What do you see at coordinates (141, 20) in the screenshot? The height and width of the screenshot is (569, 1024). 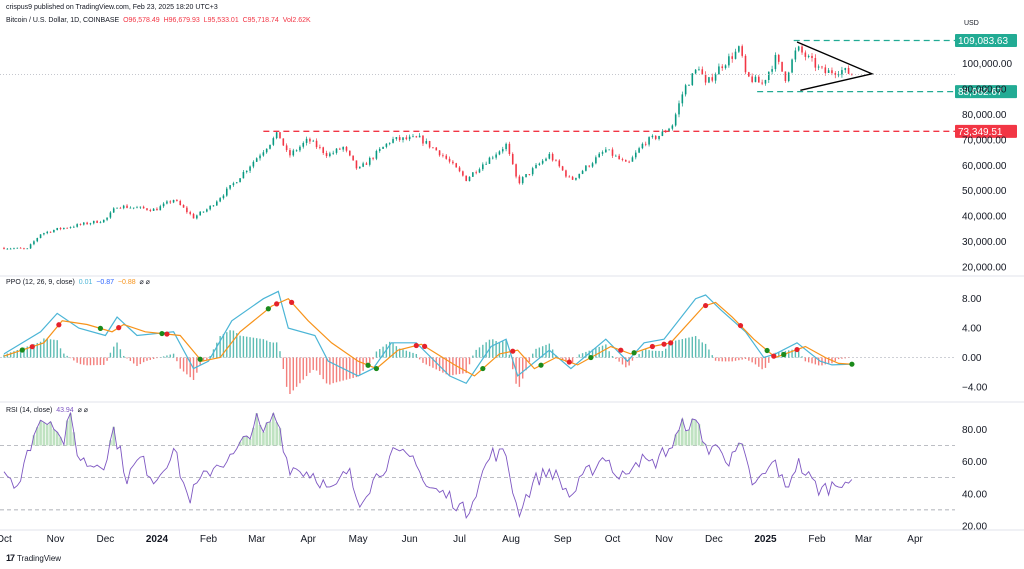 I see `open-value: O96,578.49` at bounding box center [141, 20].